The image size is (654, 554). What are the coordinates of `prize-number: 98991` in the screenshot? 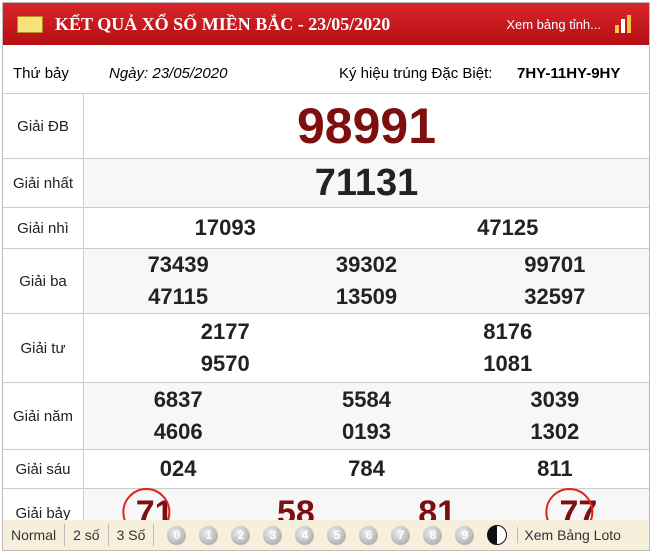 It's located at (366, 126).